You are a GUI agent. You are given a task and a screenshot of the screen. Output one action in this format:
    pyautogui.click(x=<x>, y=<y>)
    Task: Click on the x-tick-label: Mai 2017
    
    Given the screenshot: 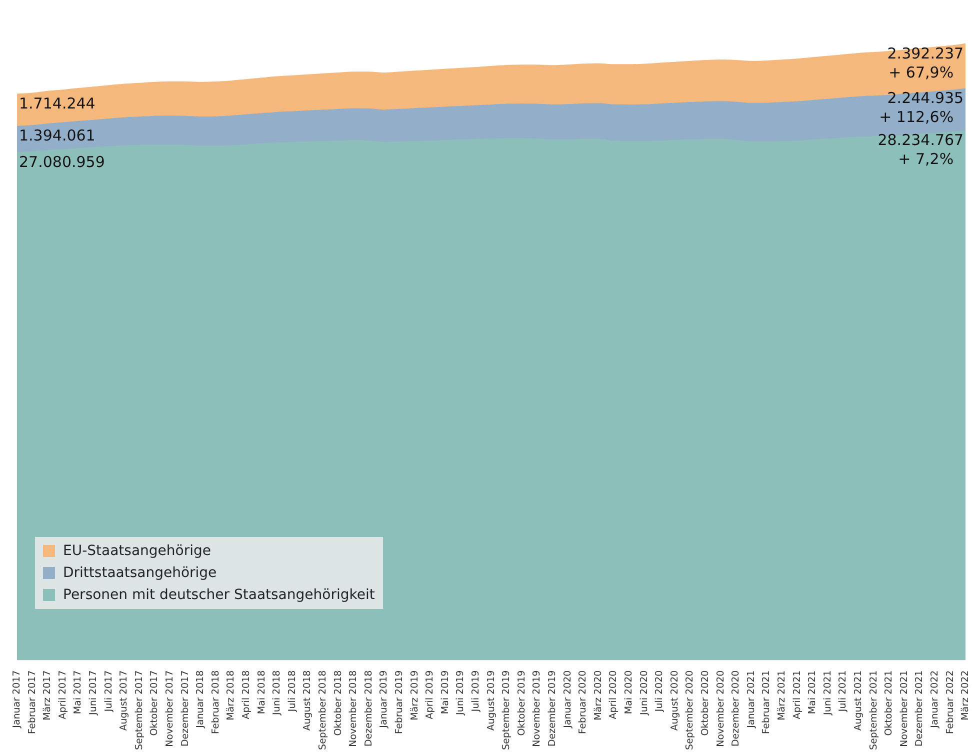 What is the action you would take?
    pyautogui.click(x=78, y=692)
    